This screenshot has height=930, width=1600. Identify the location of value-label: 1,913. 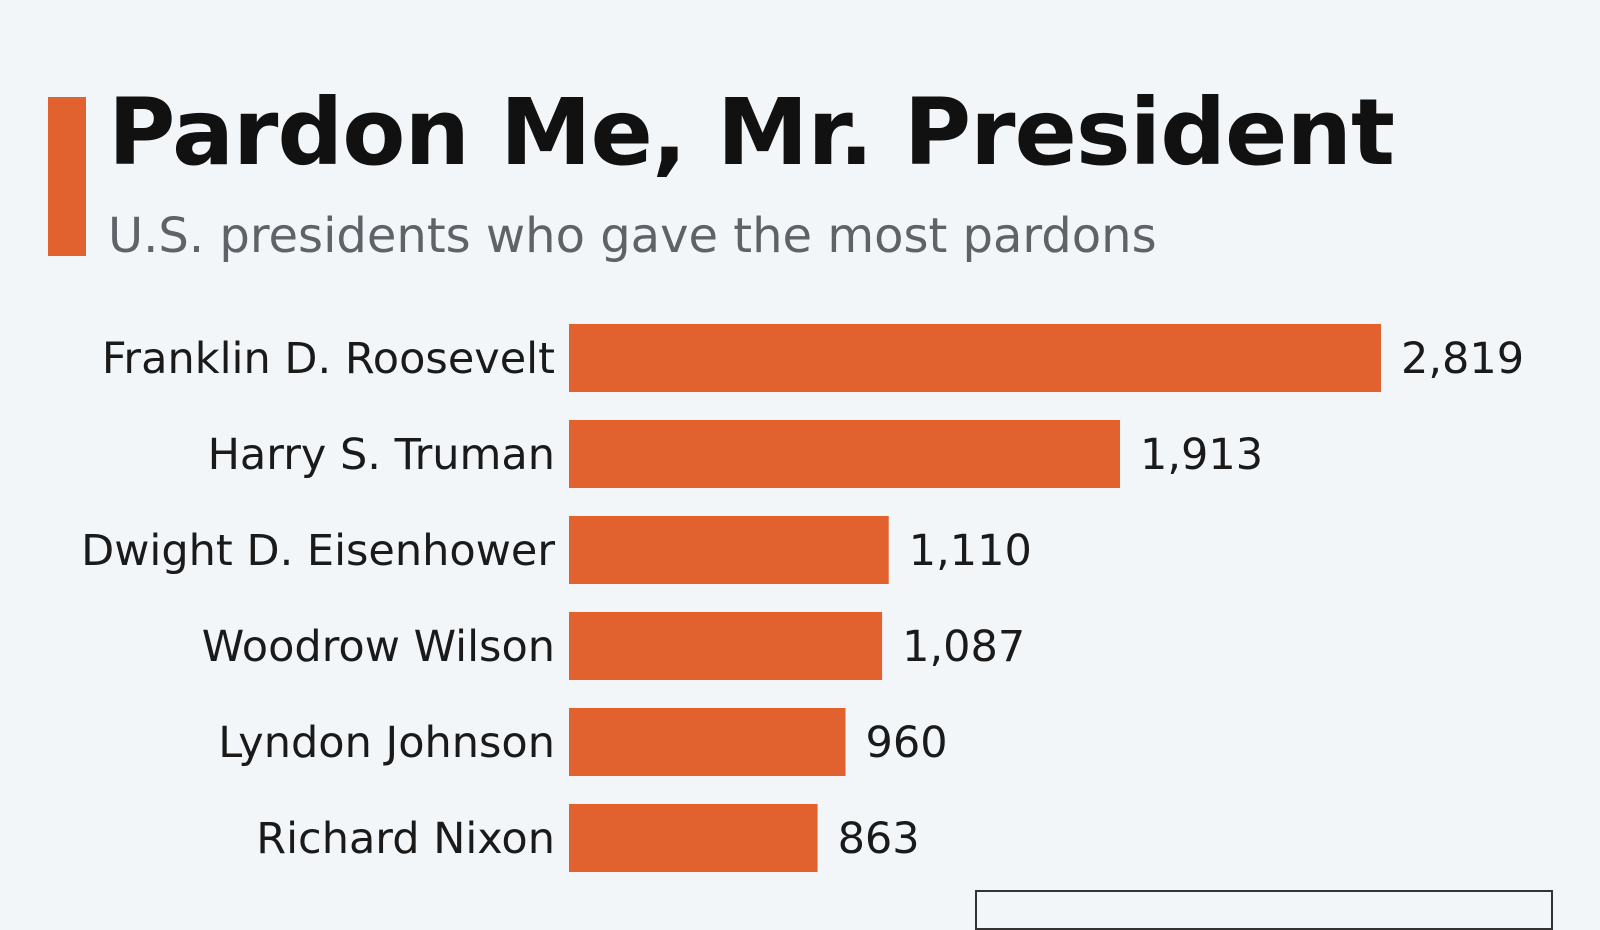
(1201, 455).